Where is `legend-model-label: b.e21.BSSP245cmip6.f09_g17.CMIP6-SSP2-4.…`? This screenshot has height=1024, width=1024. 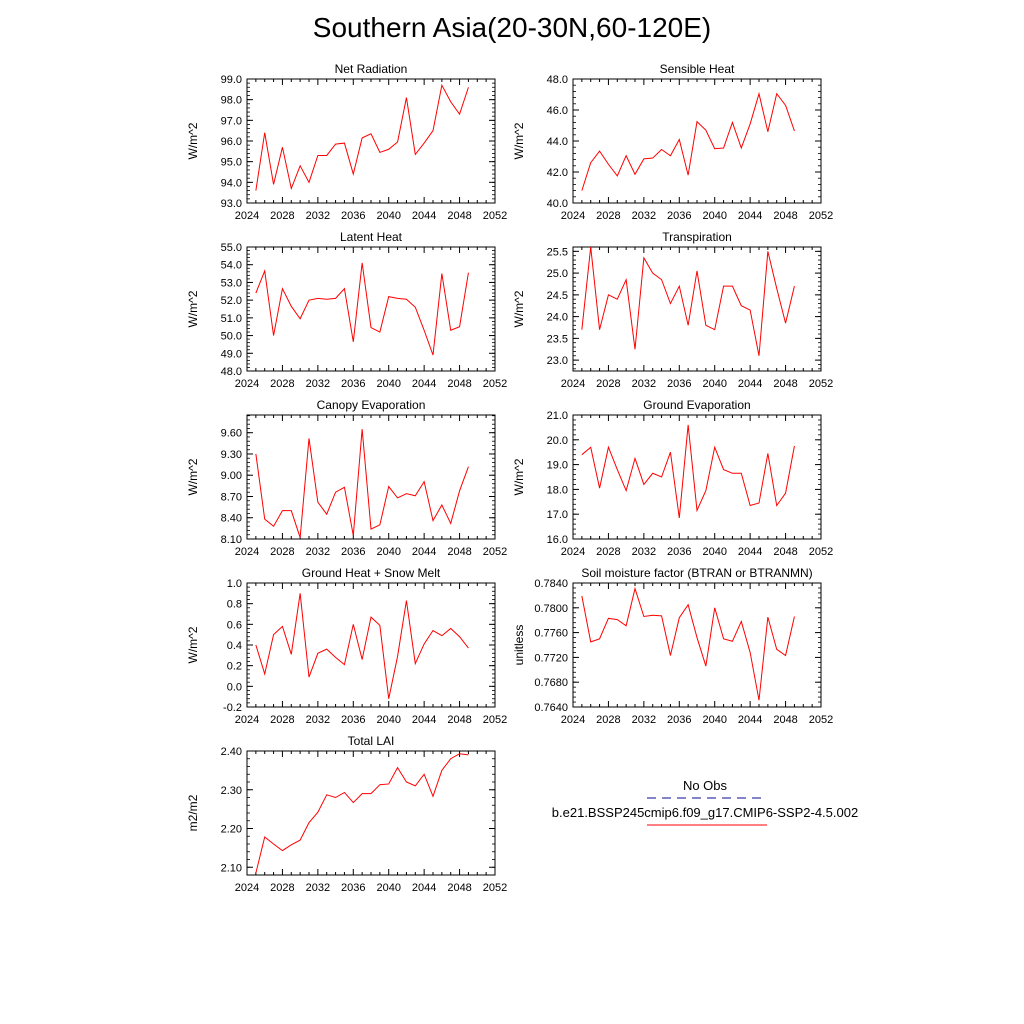
legend-model-label: b.e21.BSSP245cmip6.f09_g17.CMIP6-SSP2-4.… is located at coordinates (705, 812).